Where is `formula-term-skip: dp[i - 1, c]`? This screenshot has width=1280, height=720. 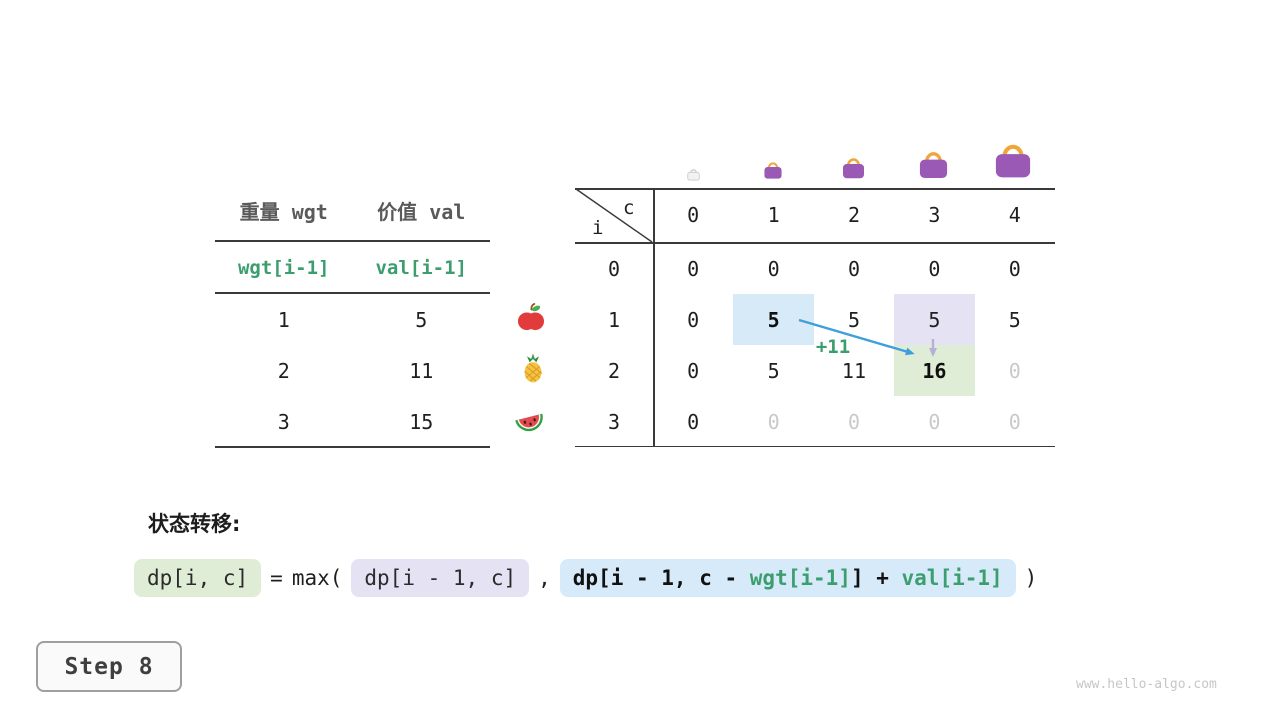 formula-term-skip: dp[i - 1, c] is located at coordinates (440, 578).